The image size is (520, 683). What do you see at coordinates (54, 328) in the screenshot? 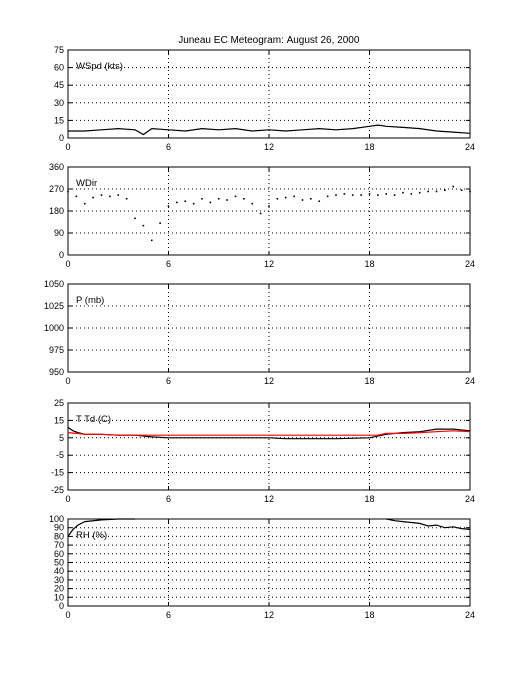
I see `y-tick-label: 1000` at bounding box center [54, 328].